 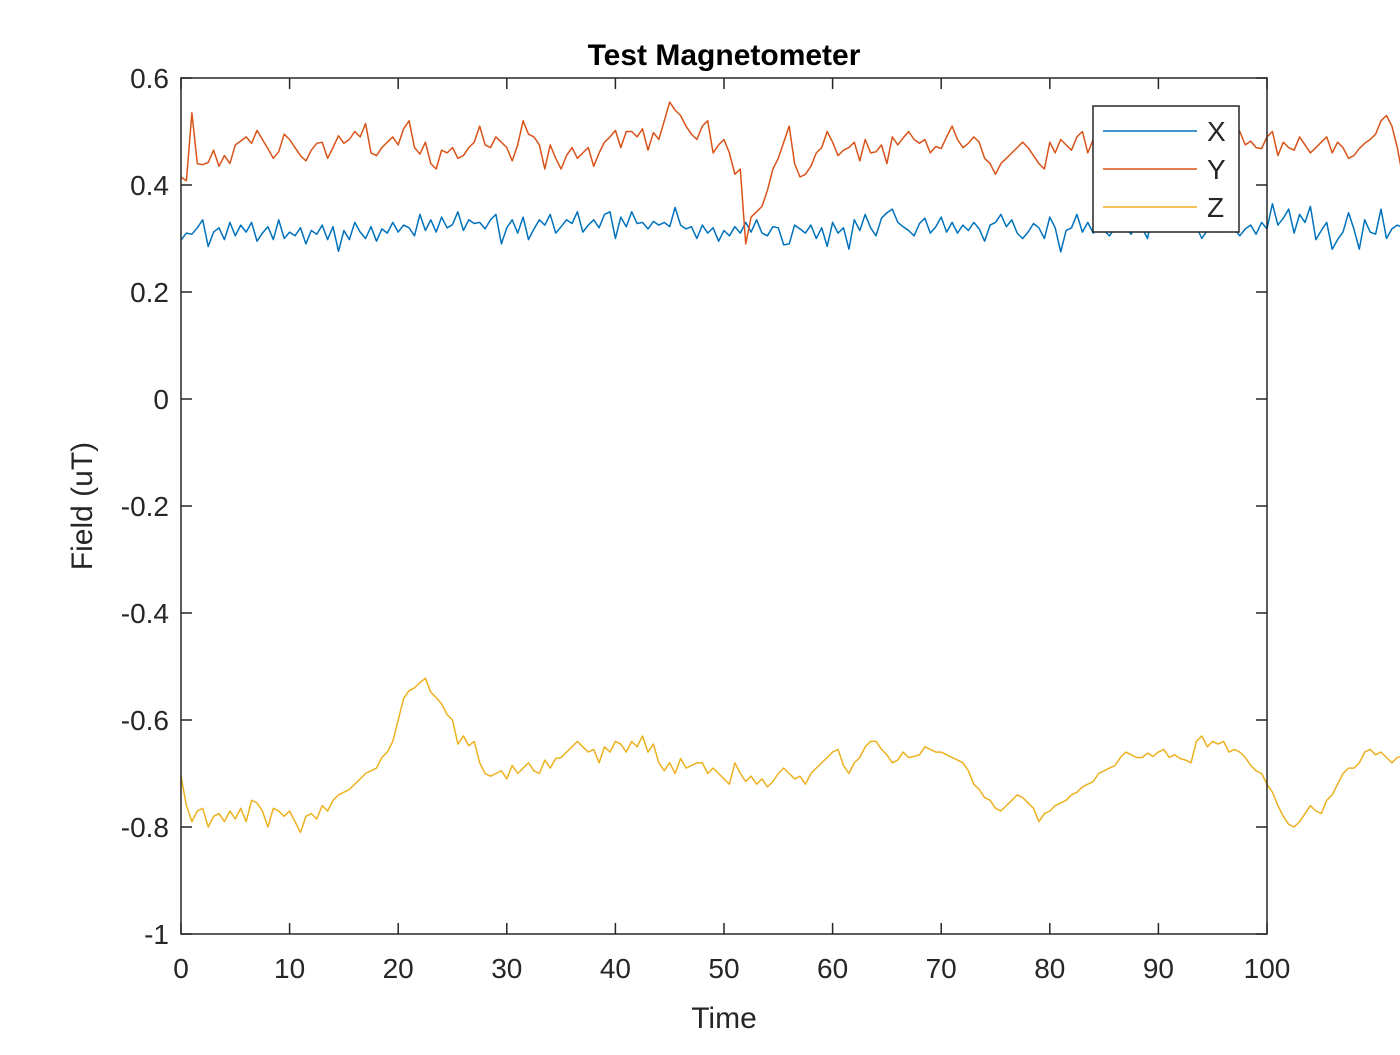 I want to click on x-tick-label: 30, so click(x=506, y=968).